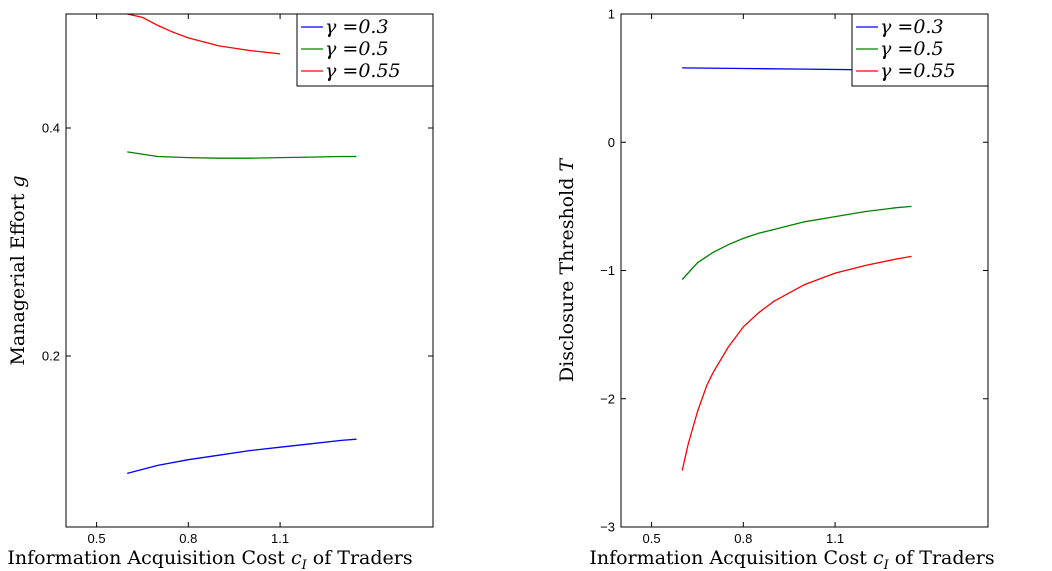 This screenshot has height=571, width=1052. Describe the element at coordinates (607, 270) in the screenshot. I see `y-tick-label: −1` at that location.